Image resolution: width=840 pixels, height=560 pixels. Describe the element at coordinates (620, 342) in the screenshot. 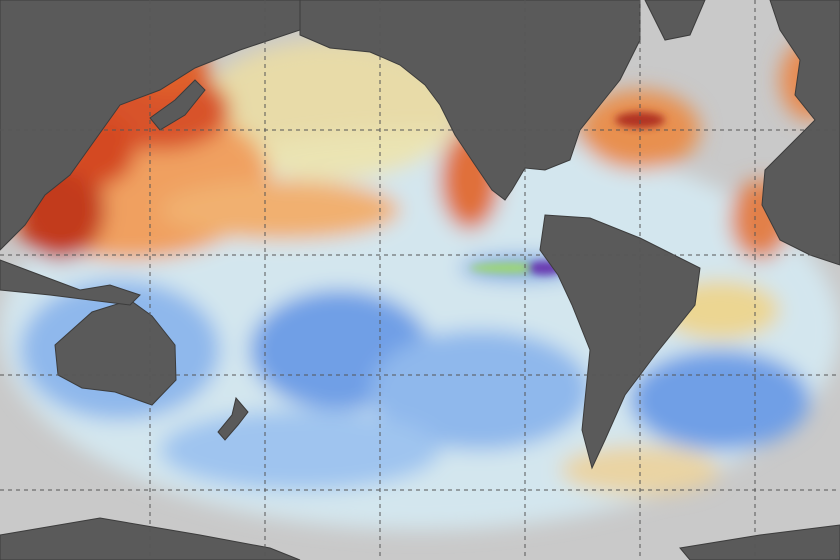

I see `south-america` at that location.